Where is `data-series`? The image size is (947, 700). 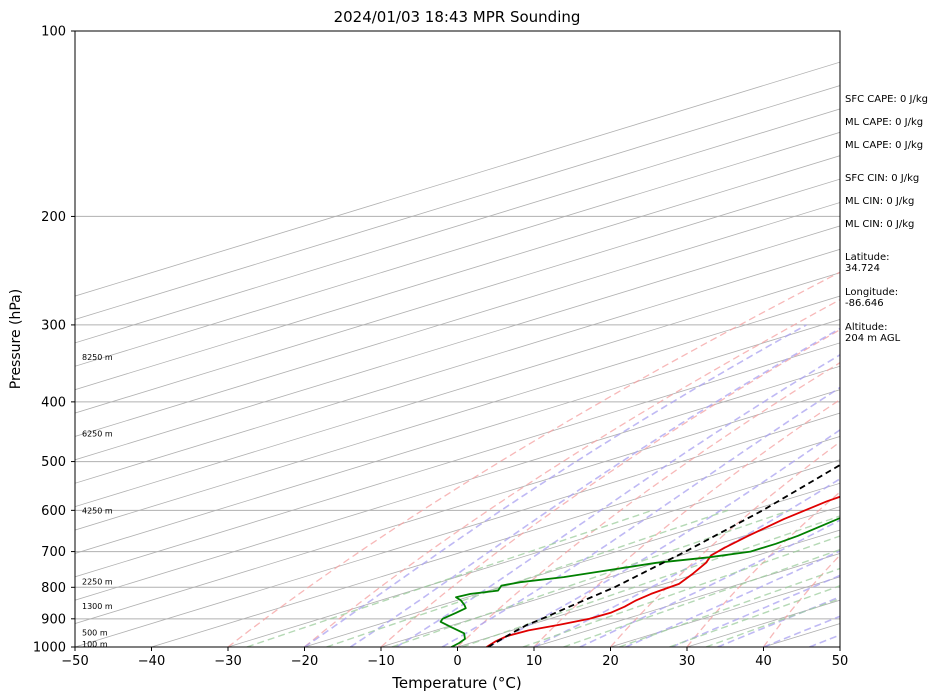
data-series is located at coordinates (639, 555).